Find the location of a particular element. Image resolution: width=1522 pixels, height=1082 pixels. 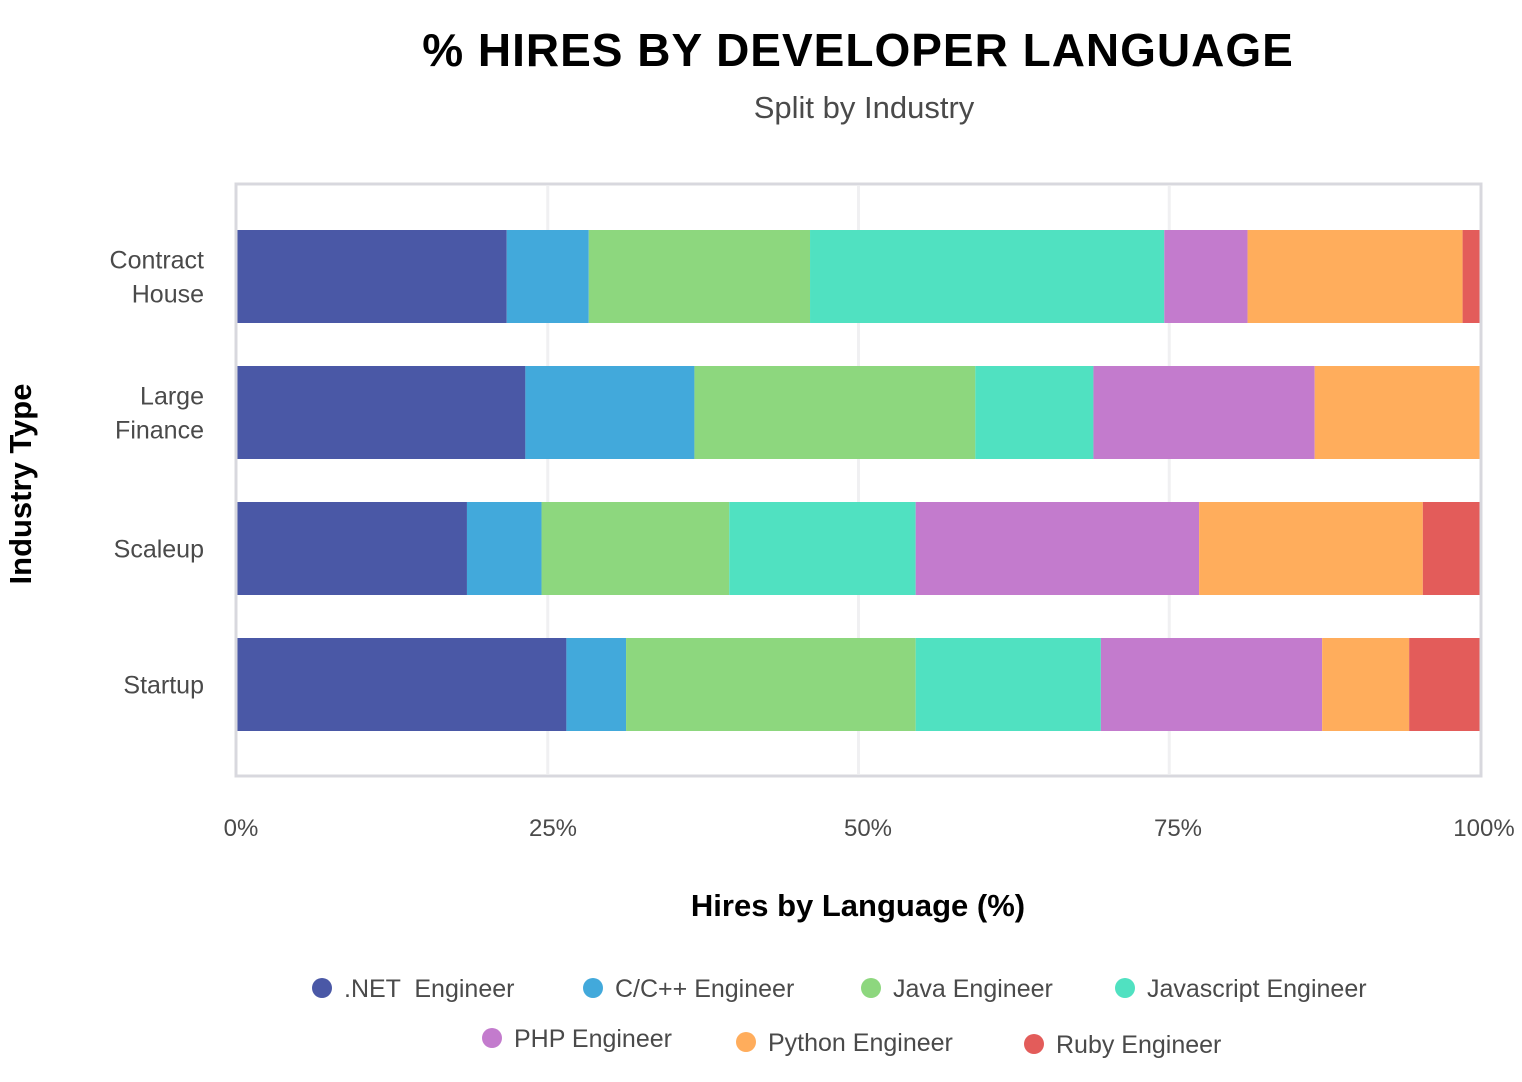

legend-label: Python Engineer is located at coordinates (860, 1043).